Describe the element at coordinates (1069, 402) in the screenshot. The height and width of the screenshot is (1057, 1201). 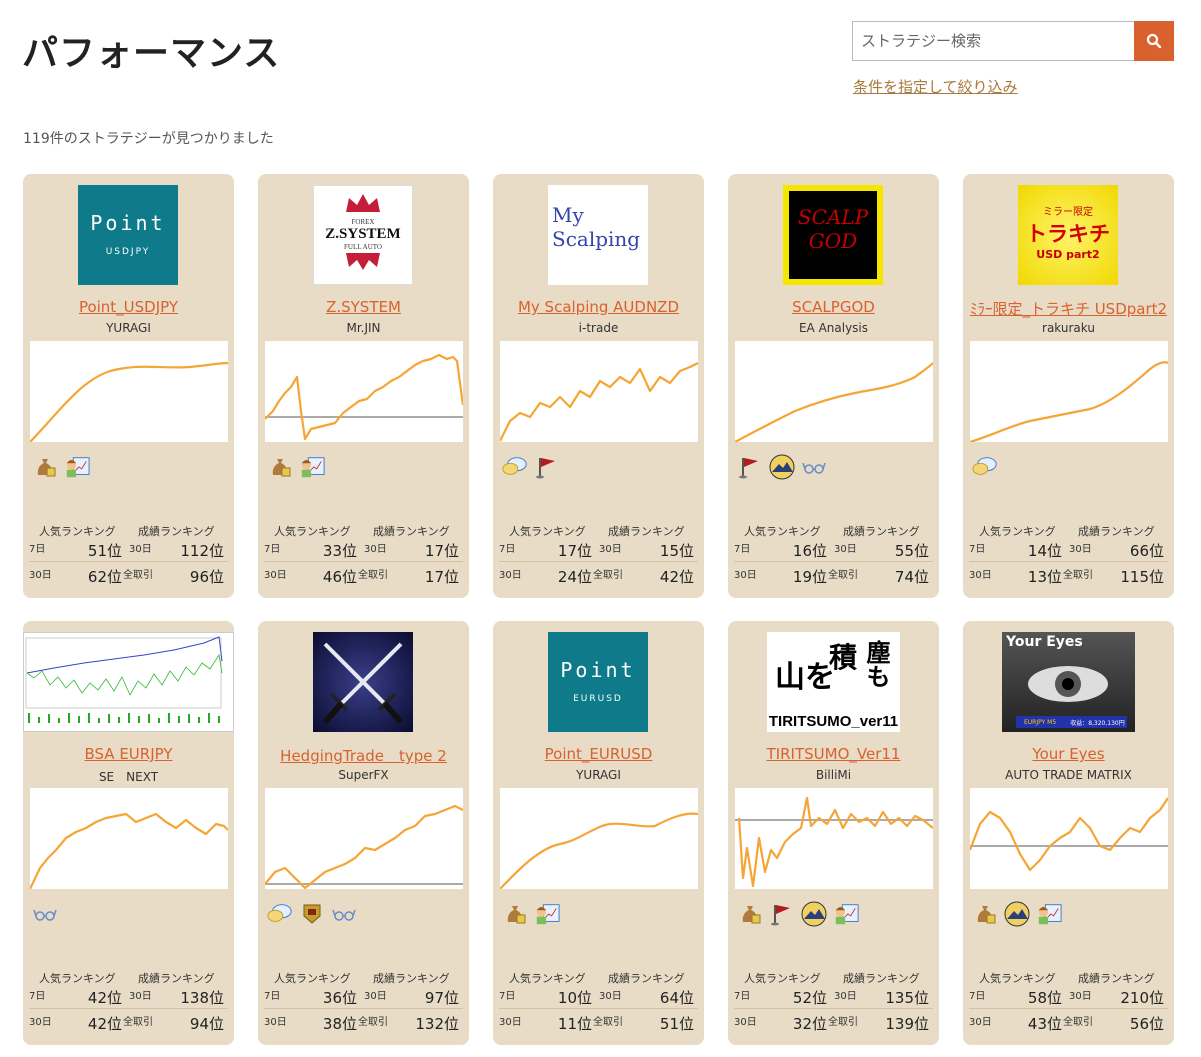
I see `equity-chart-svg` at that location.